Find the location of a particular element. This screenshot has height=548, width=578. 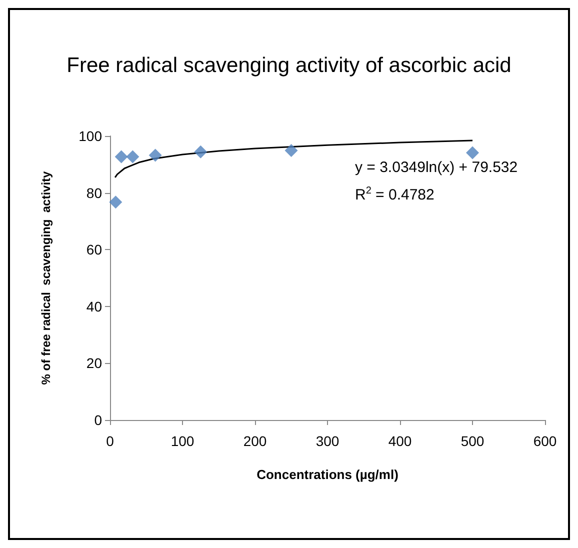

y-tick-label: 100 is located at coordinates (90, 136).